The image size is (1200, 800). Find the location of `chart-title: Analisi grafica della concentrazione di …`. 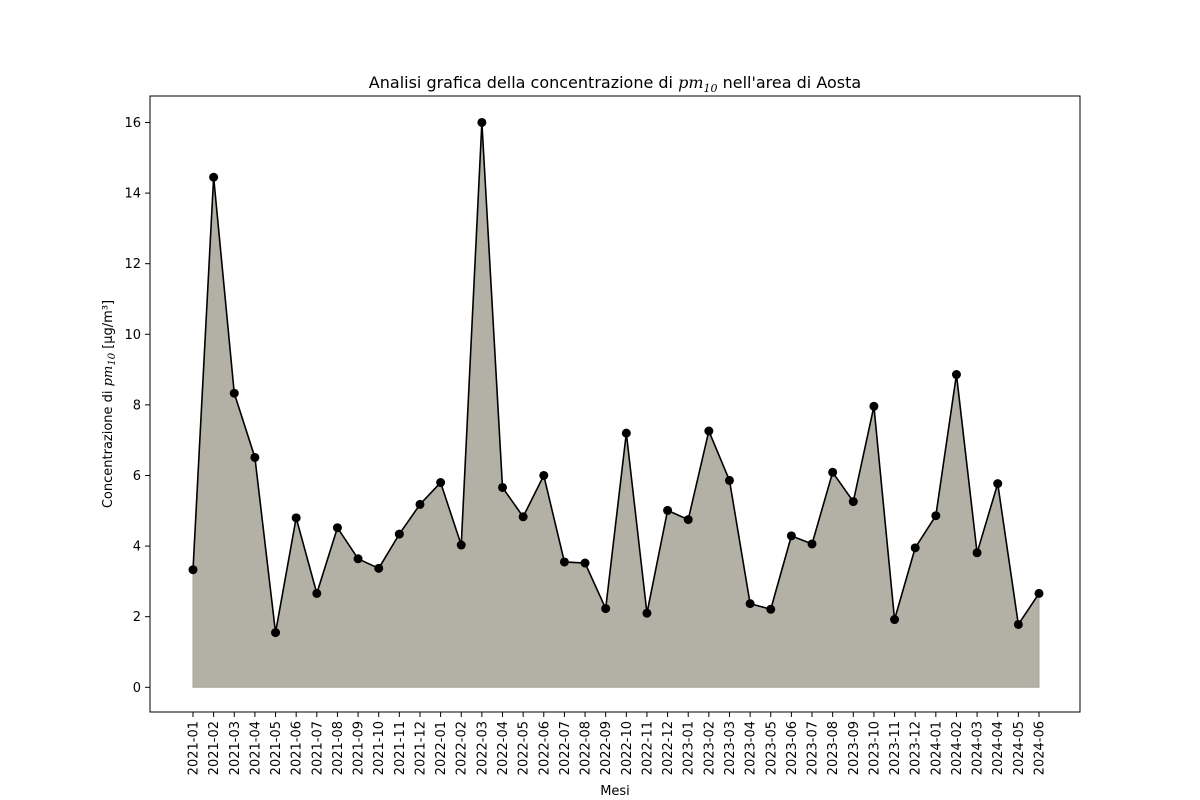

chart-title: Analisi grafica della concentrazione di … is located at coordinates (615, 84).